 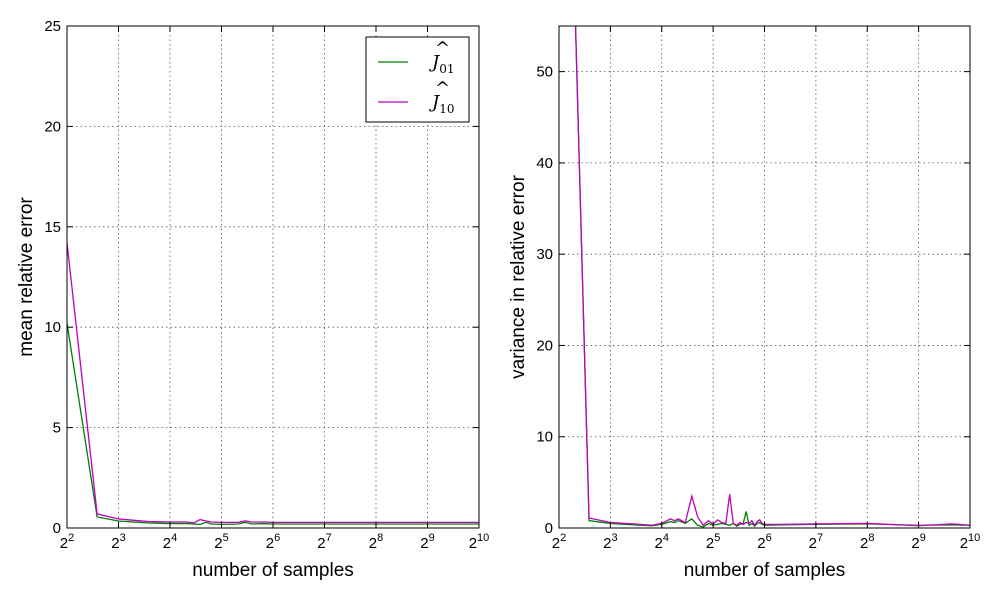 I want to click on y-tick-label: 5, so click(x=57, y=428).